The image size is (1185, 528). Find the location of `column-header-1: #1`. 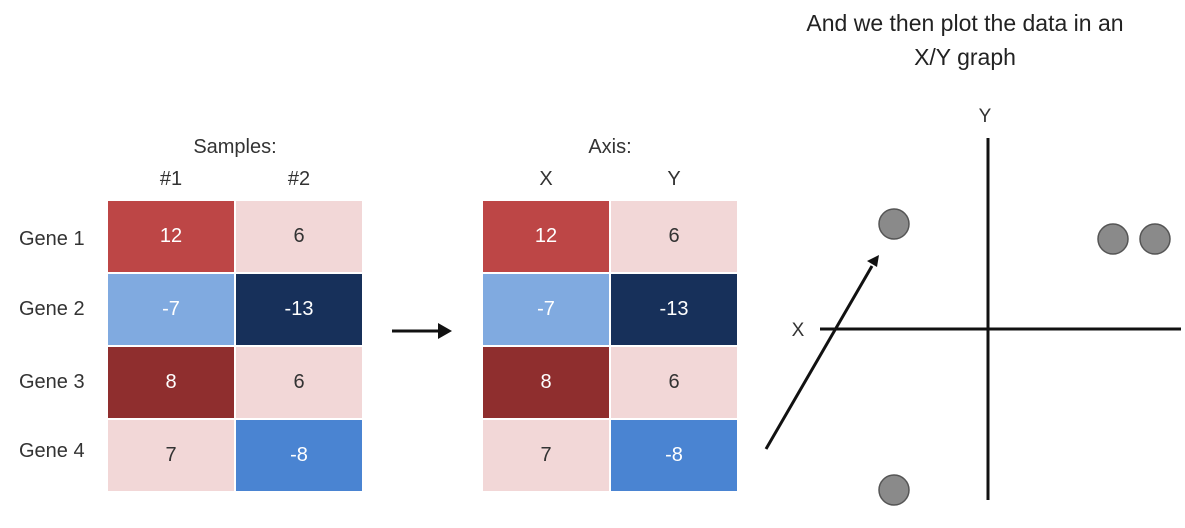

column-header-1: #1 is located at coordinates (171, 179).